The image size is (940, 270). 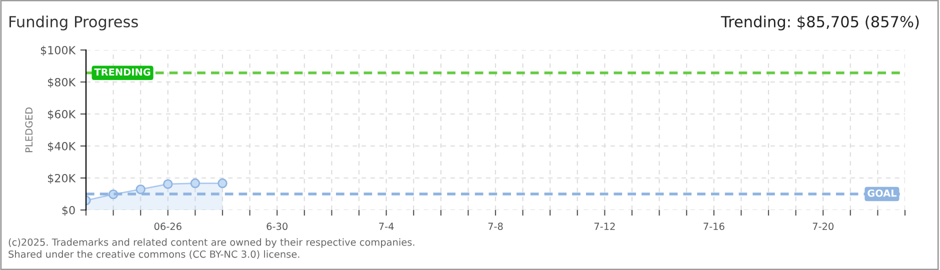 I want to click on y-tick-label: $40K, so click(x=62, y=147).